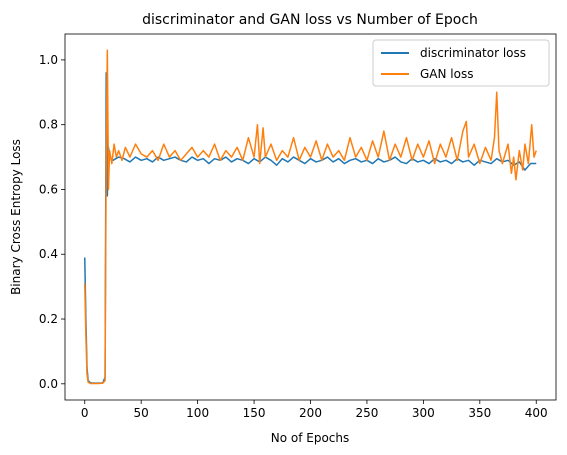 The height and width of the screenshot is (455, 567). I want to click on x-tick-label-7: 350, so click(479, 413).